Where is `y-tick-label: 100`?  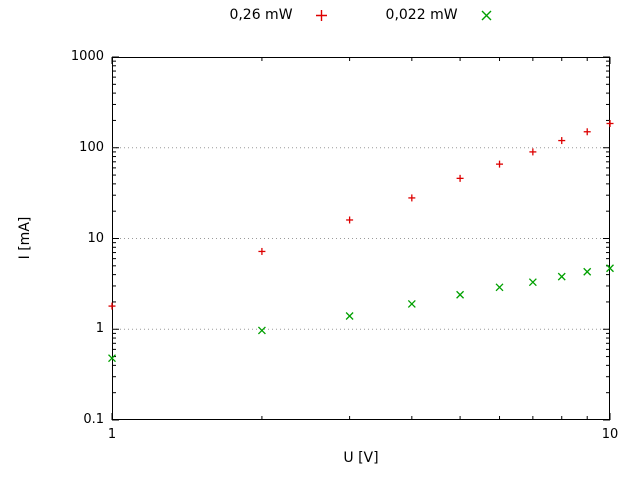
y-tick-label: 100 is located at coordinates (91, 147).